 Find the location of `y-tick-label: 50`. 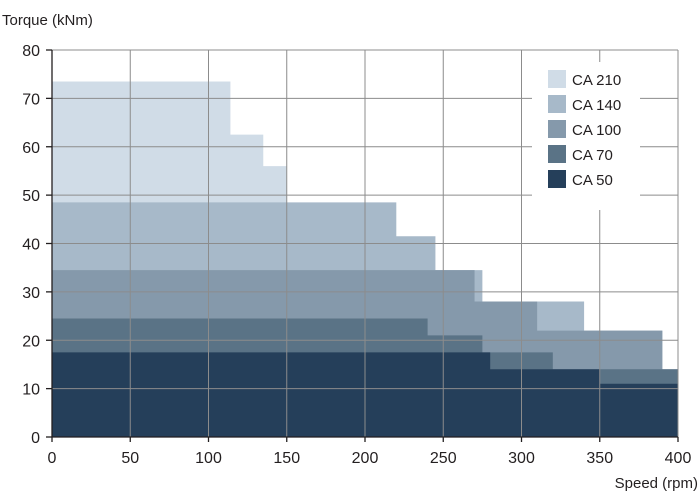

y-tick-label: 50 is located at coordinates (31, 196).